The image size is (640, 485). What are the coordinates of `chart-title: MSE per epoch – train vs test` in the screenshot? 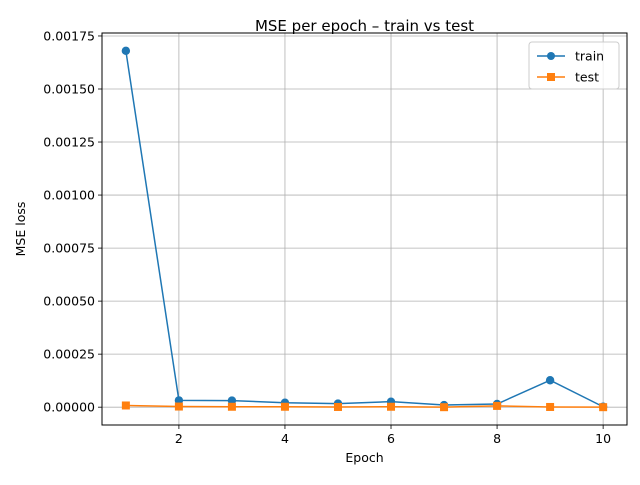 It's located at (364, 26).